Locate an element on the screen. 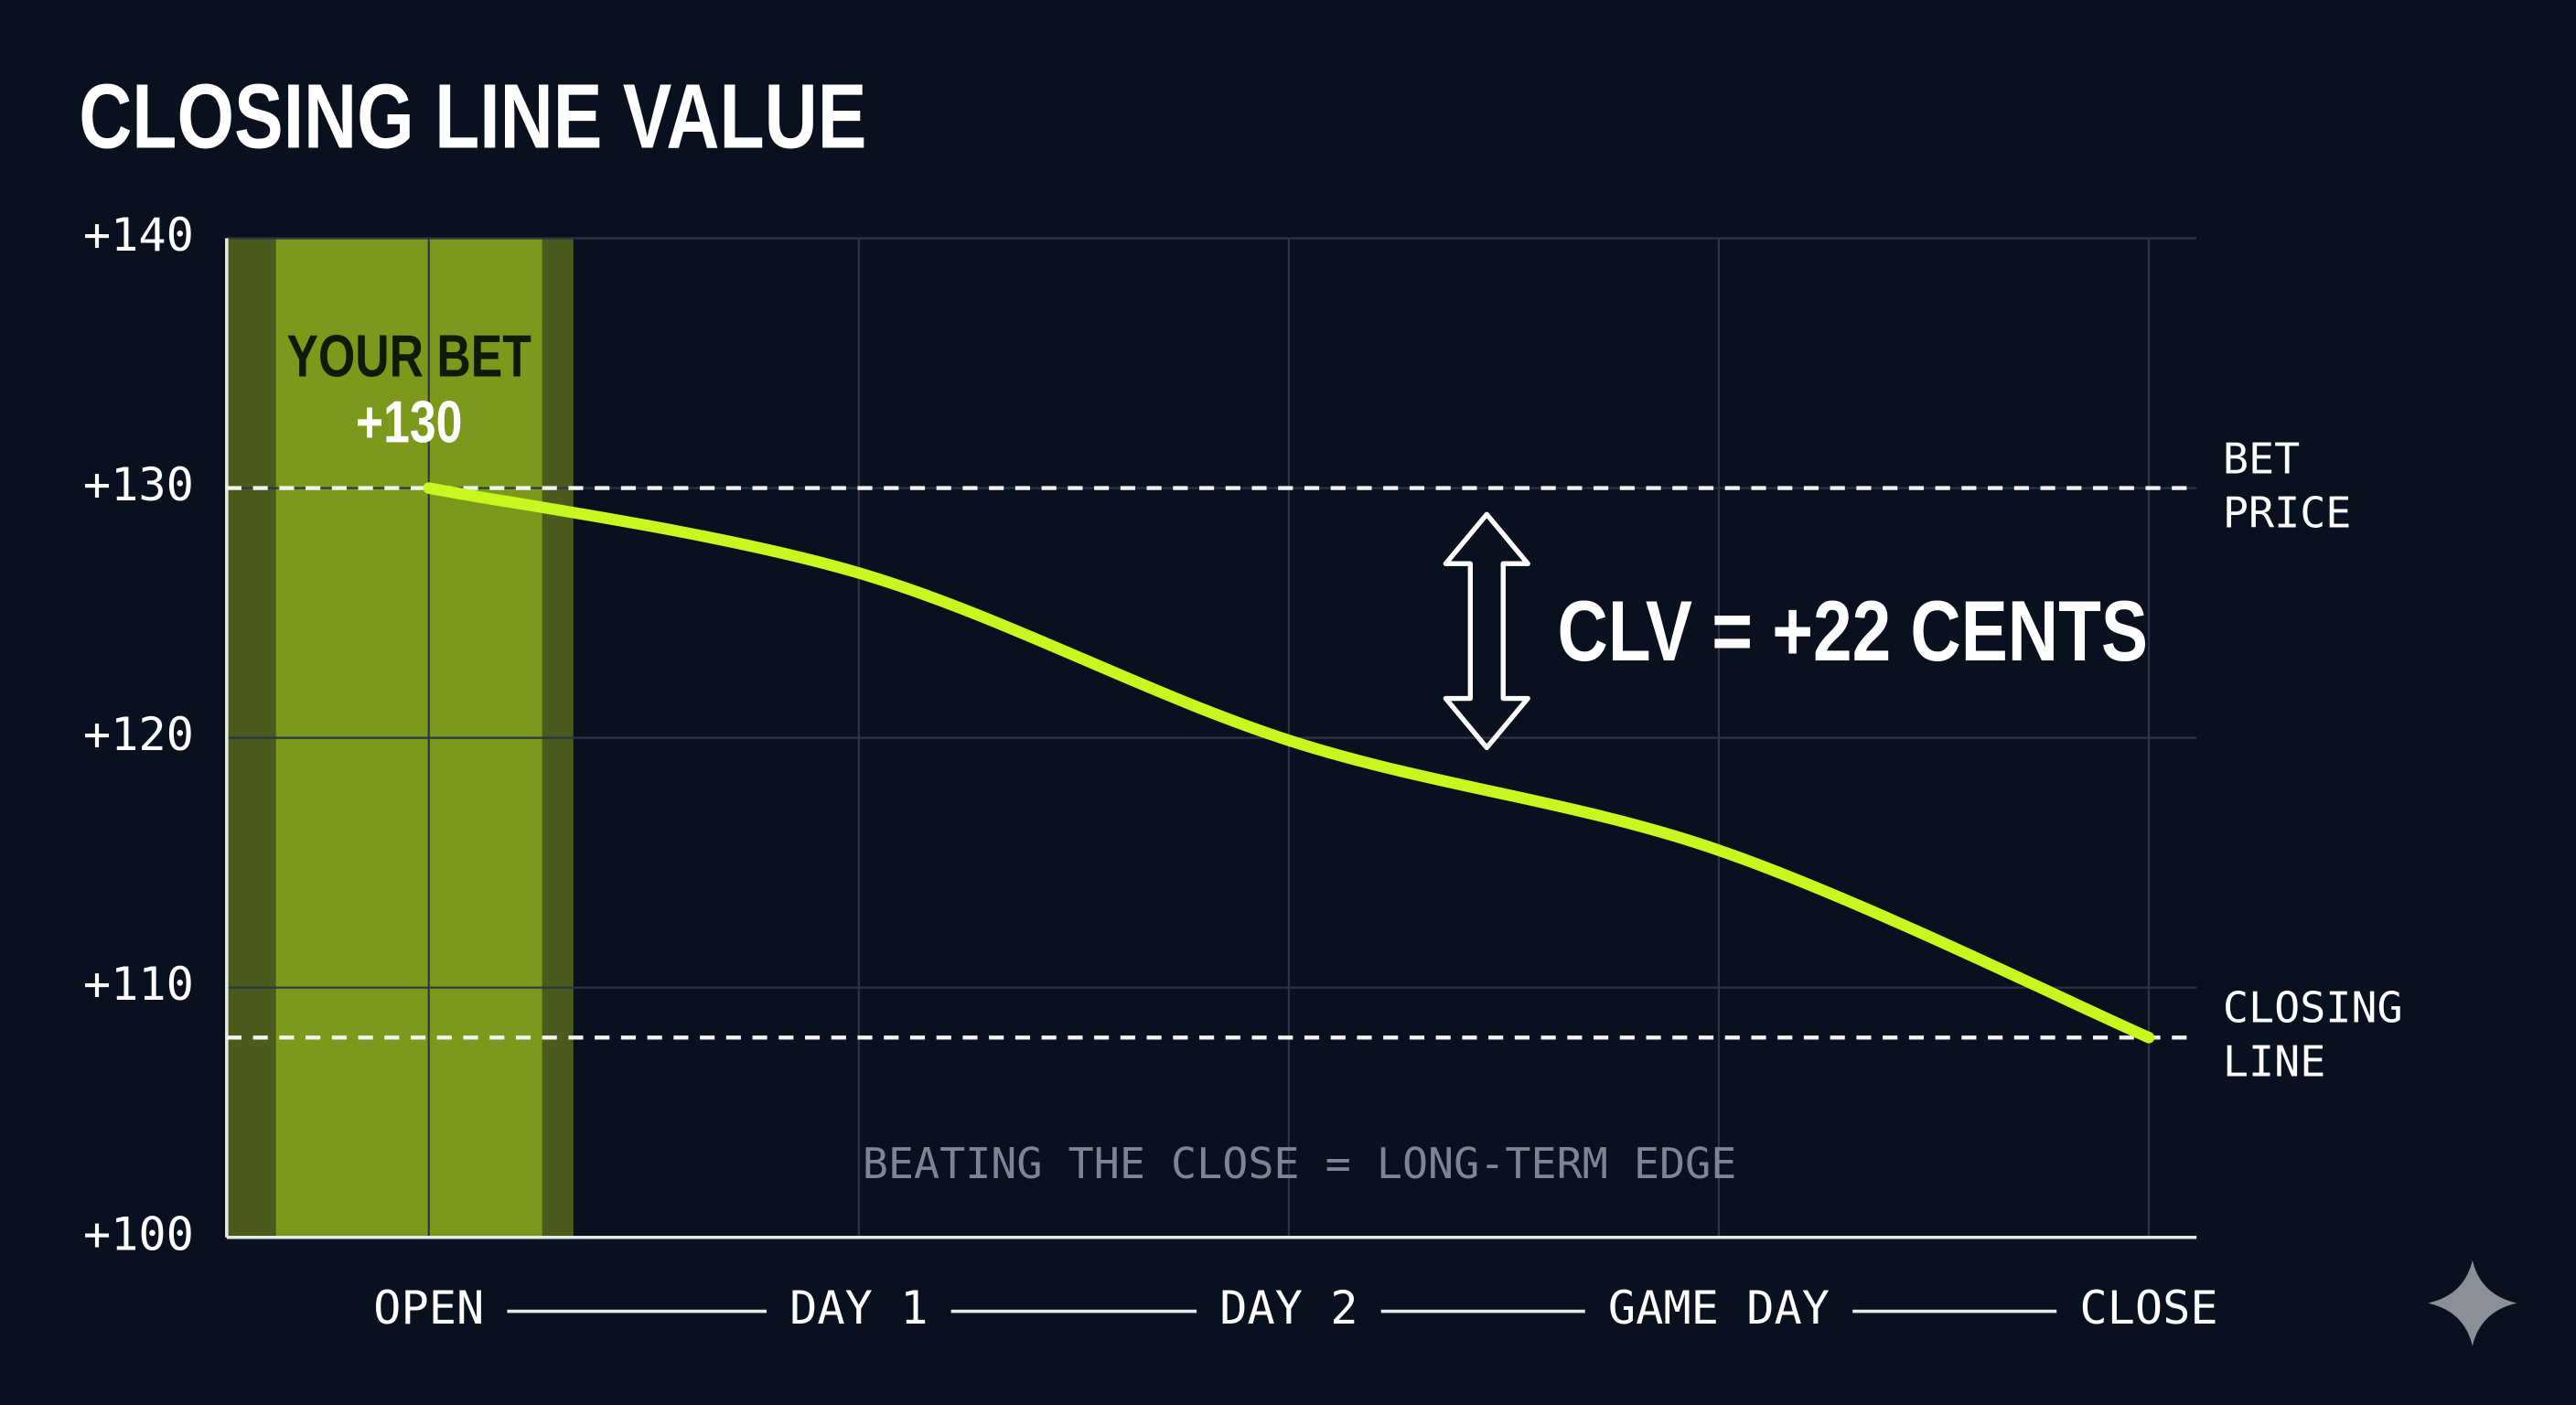  clv-annotation: CLV = +22 CENTS is located at coordinates (1852, 633).